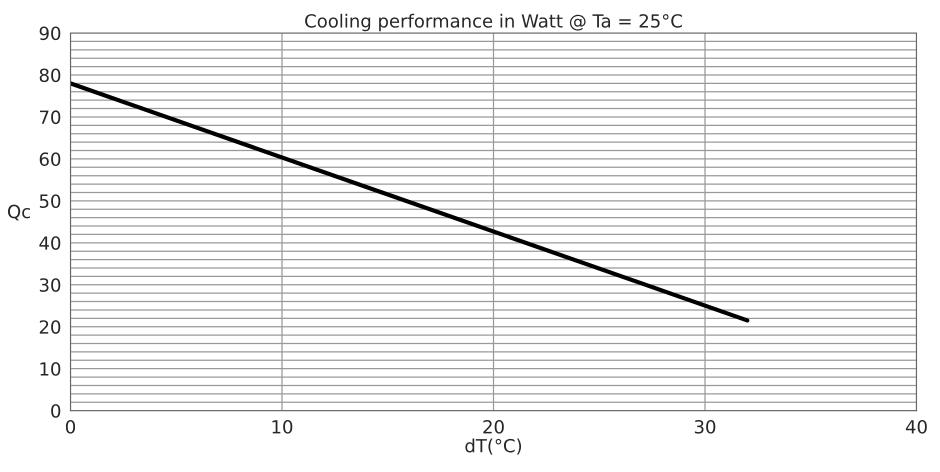 The image size is (940, 472). I want to click on x-tick-label: 30, so click(705, 427).